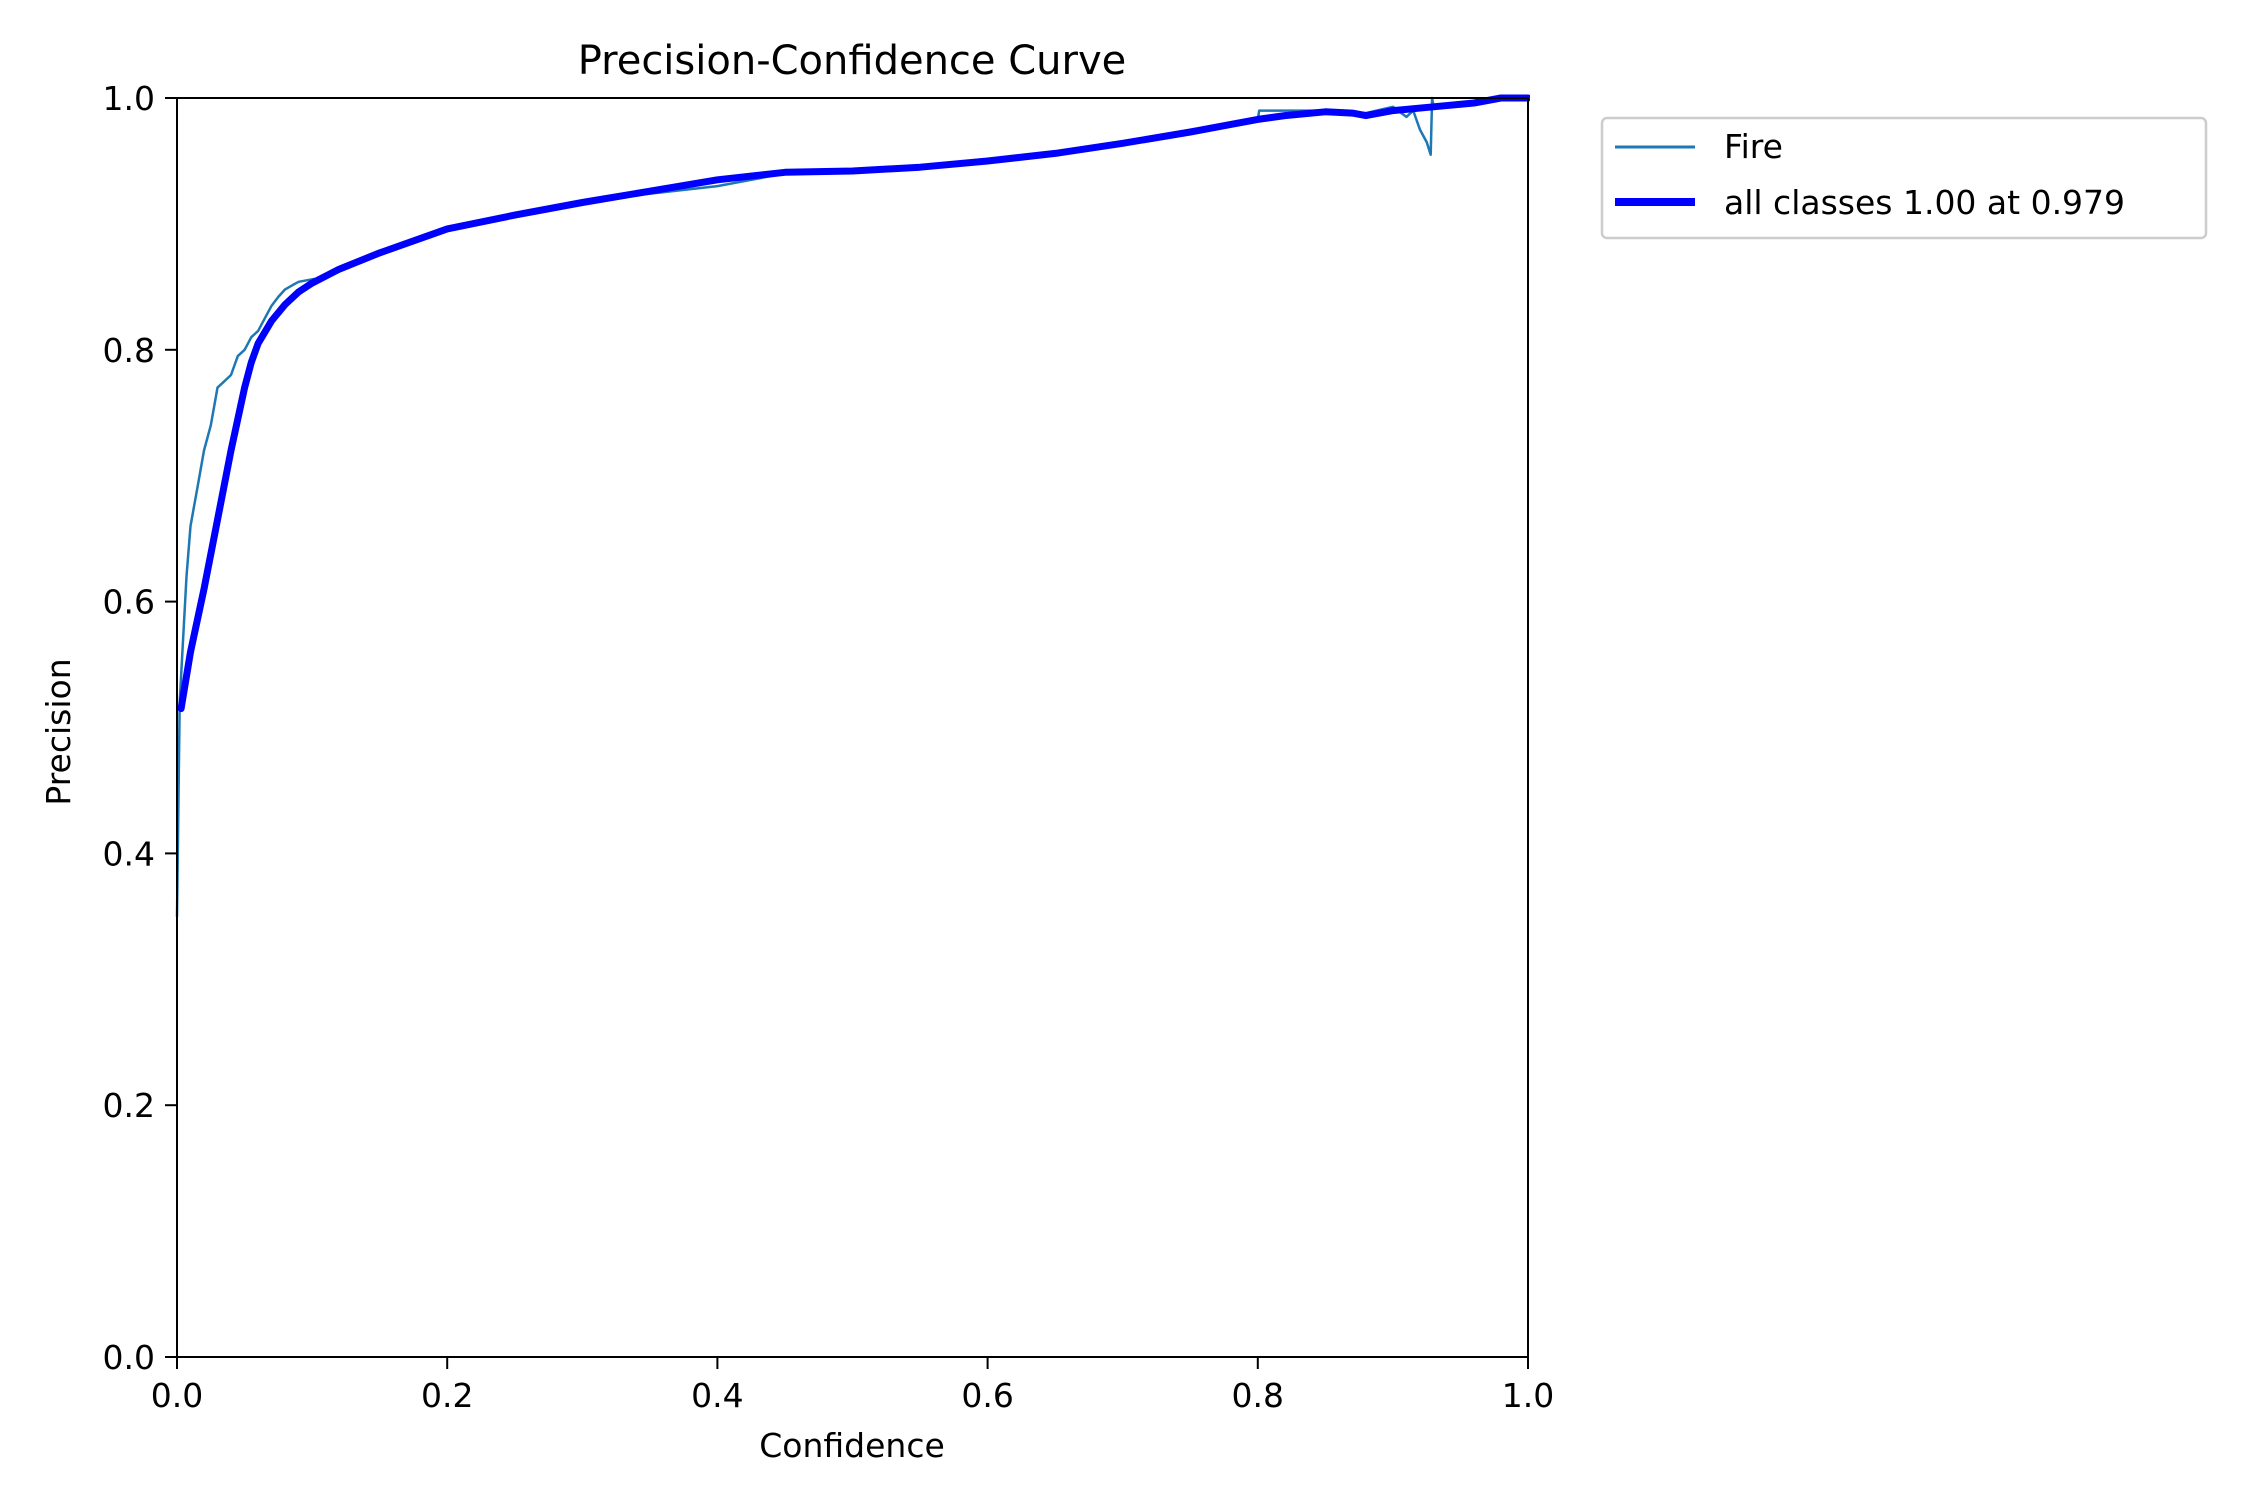 The image size is (2250, 1500). I want to click on y-tick-label: 0.4, so click(129, 853).